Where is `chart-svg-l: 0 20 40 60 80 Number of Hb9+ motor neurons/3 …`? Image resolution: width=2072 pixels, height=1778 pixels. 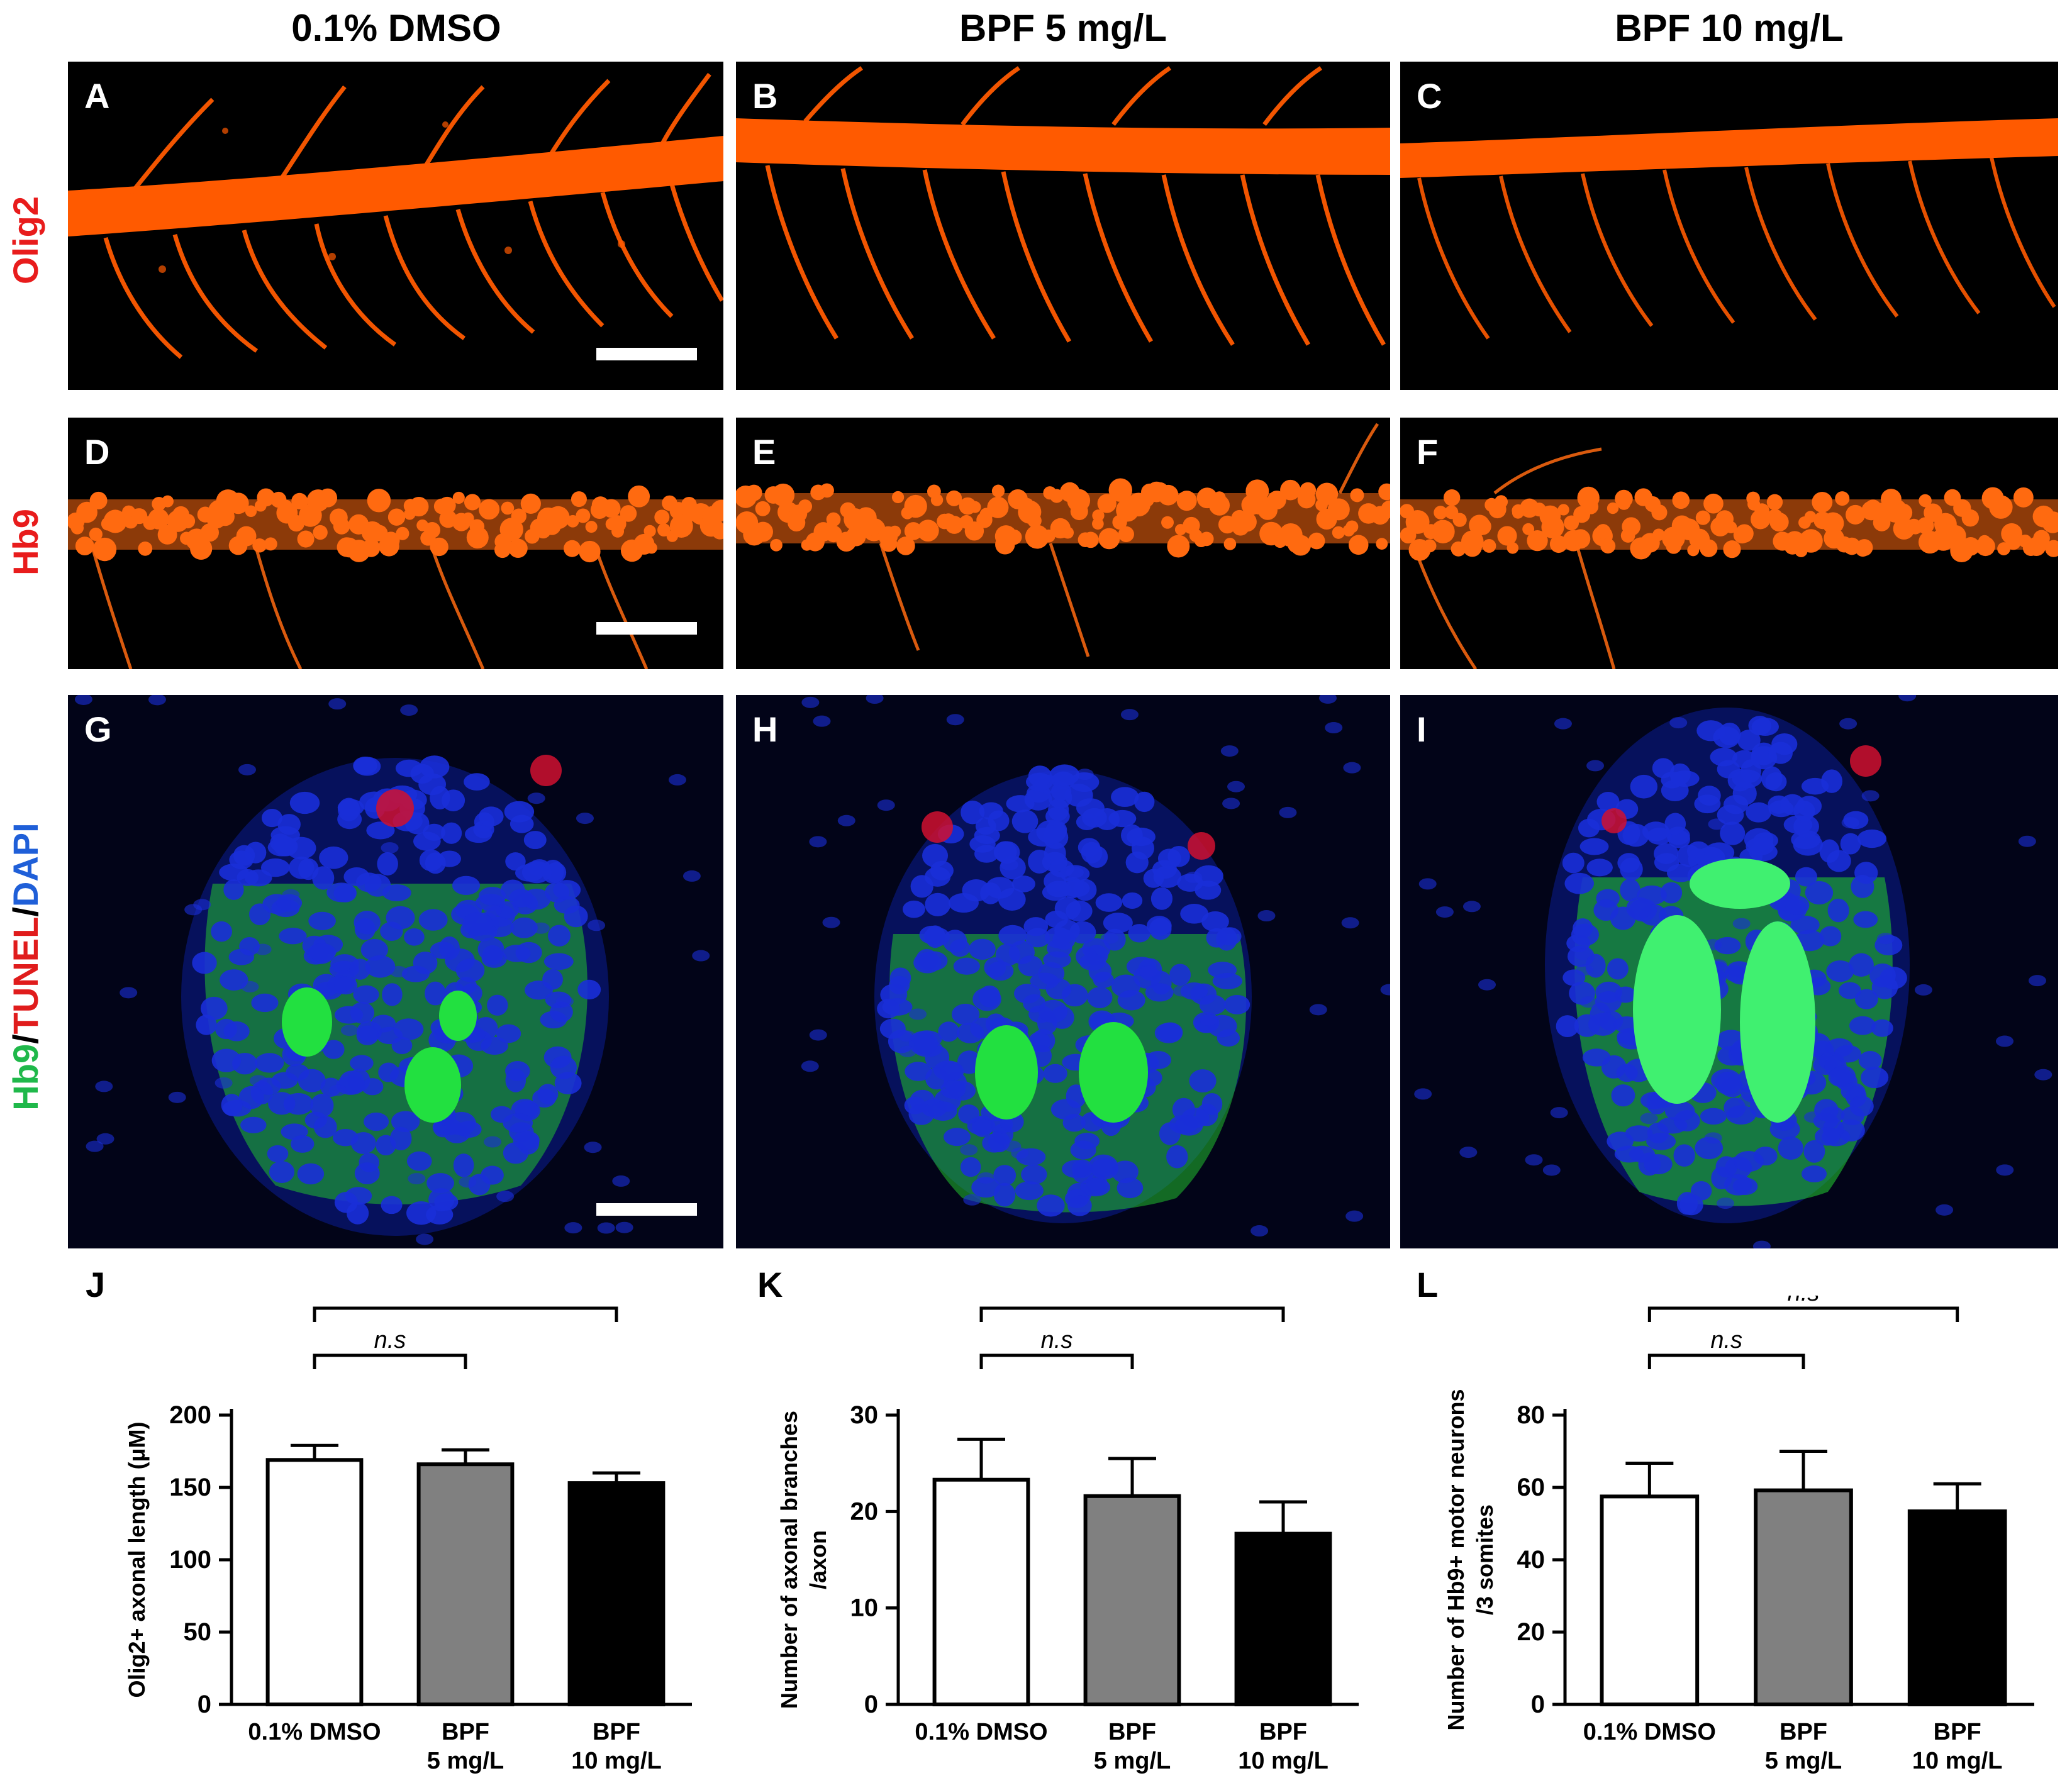 chart-svg-l: 0 20 40 60 80 Number of Hb9+ motor neurons/3 … is located at coordinates (1738, 1535).